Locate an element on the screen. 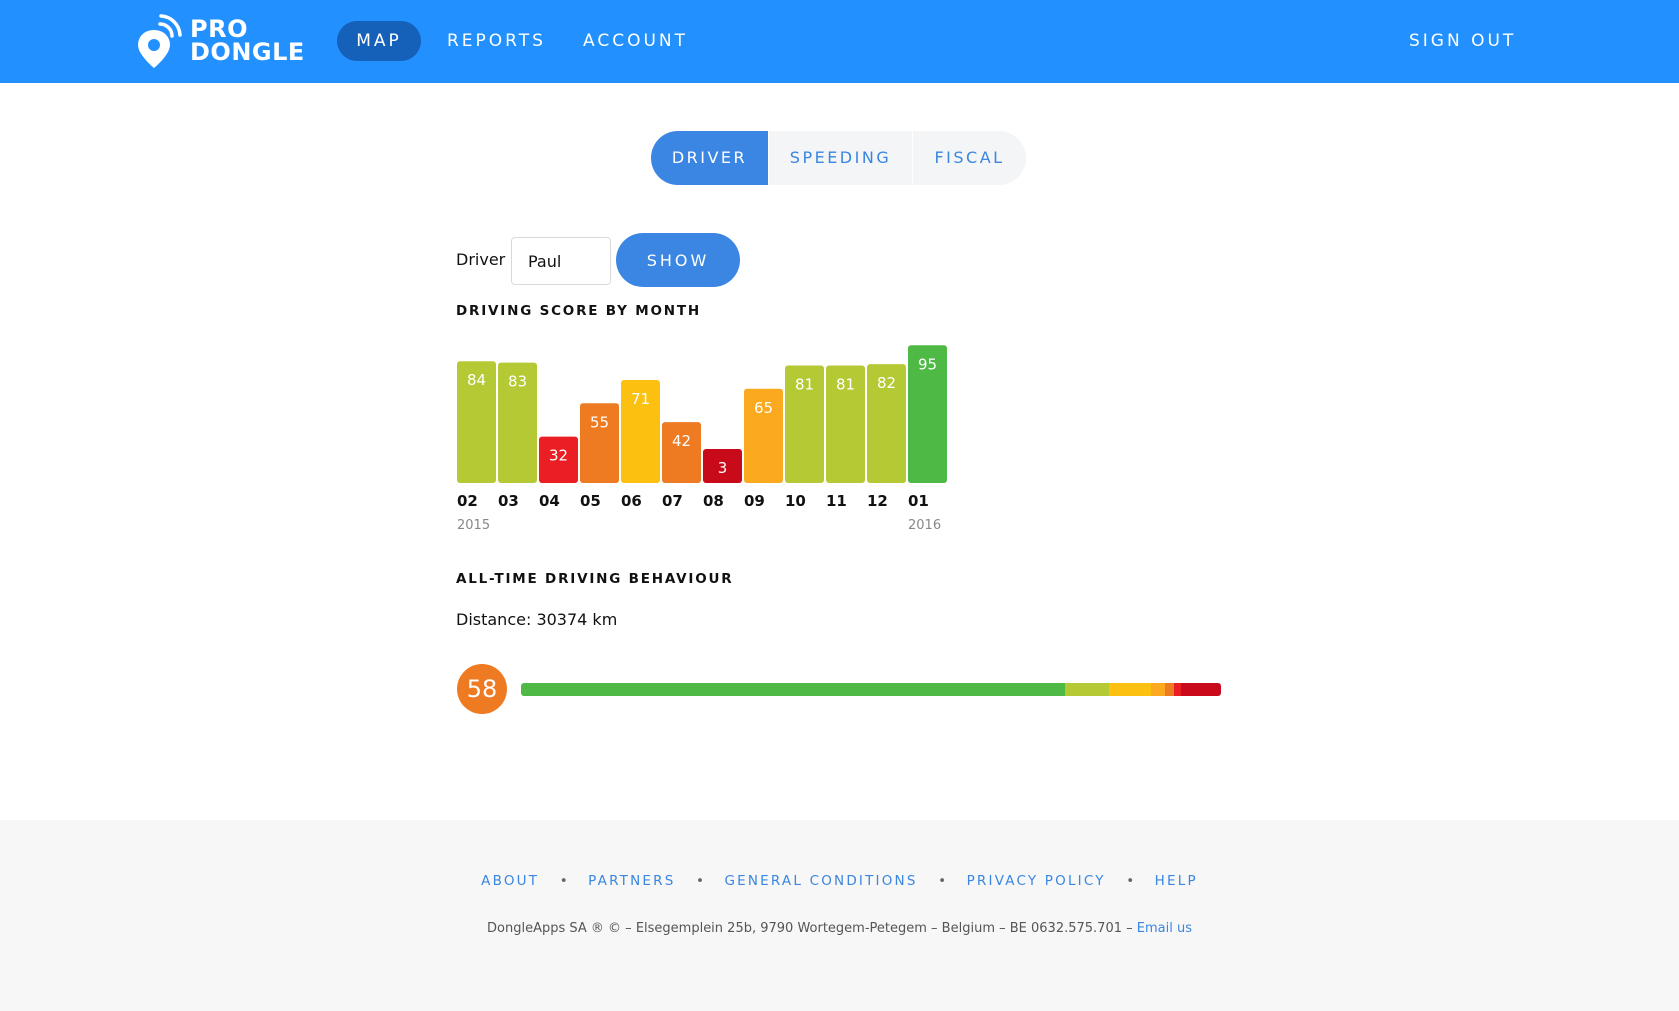  nav-reports: REPORTS is located at coordinates (496, 41).